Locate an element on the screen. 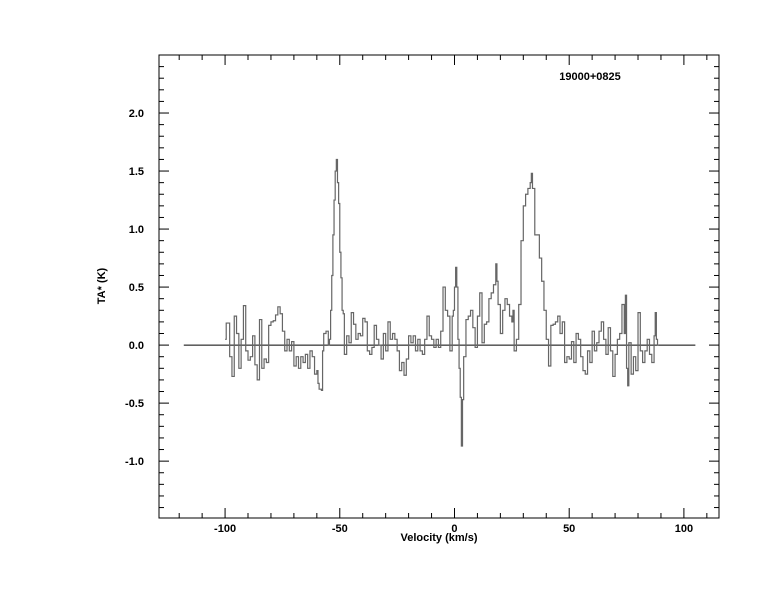 The image size is (774, 612). x-tick-label: -100 is located at coordinates (225, 529).